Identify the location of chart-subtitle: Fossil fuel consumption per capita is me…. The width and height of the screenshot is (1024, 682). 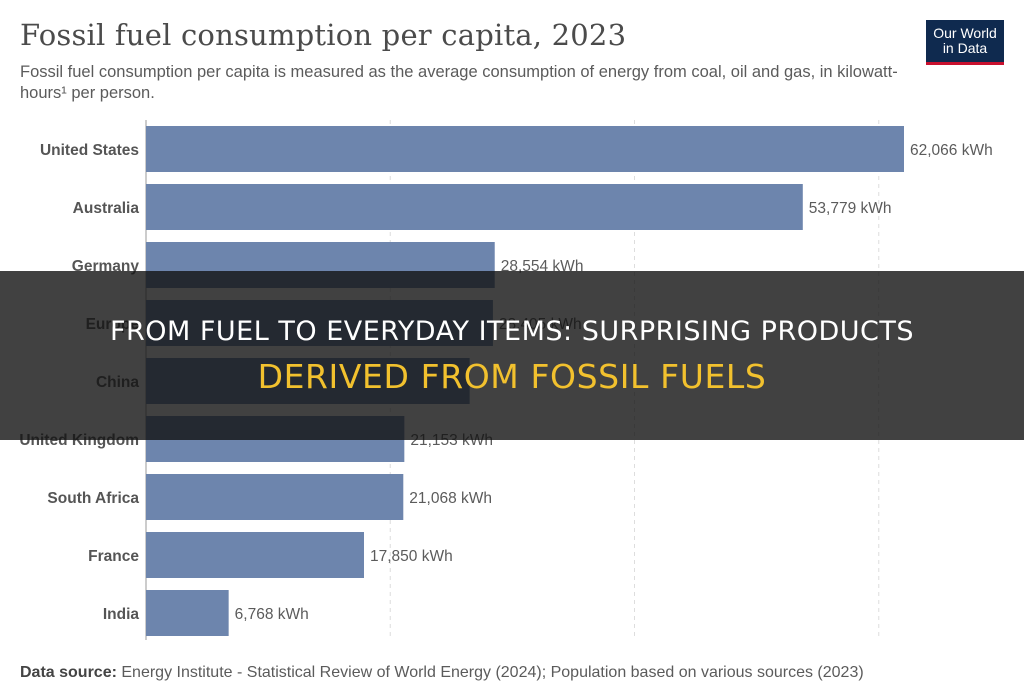
(459, 82).